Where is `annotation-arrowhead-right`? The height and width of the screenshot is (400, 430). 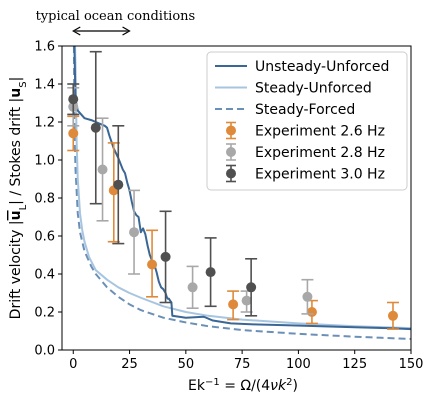 annotation-arrowhead-right is located at coordinates (126, 31).